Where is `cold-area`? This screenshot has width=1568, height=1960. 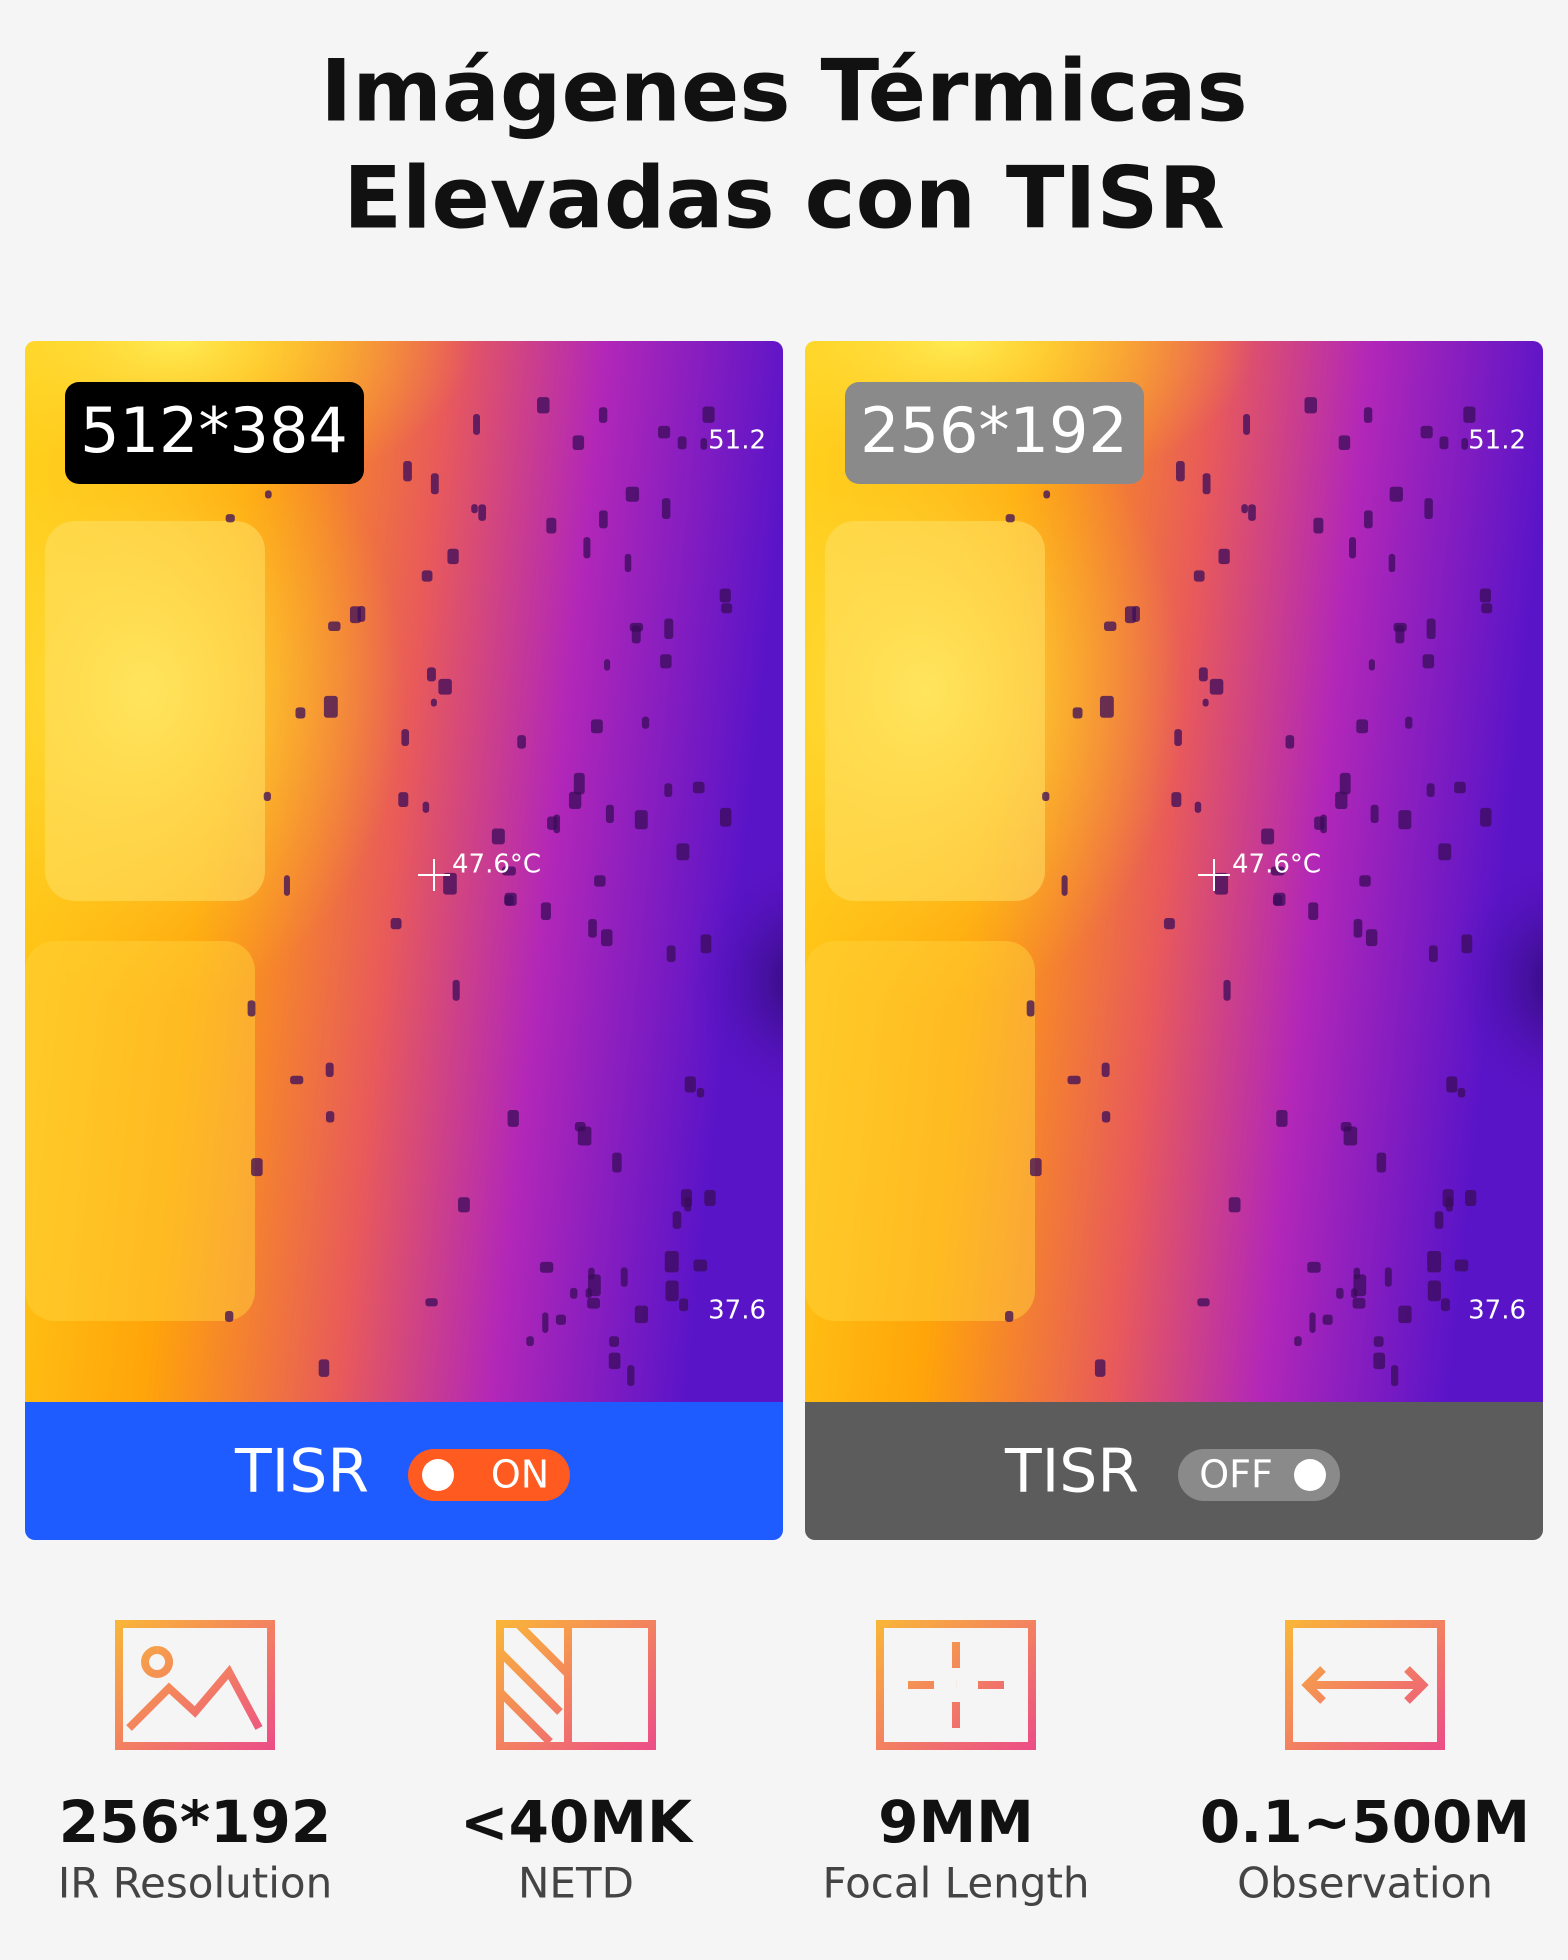
cold-area is located at coordinates (733, 981).